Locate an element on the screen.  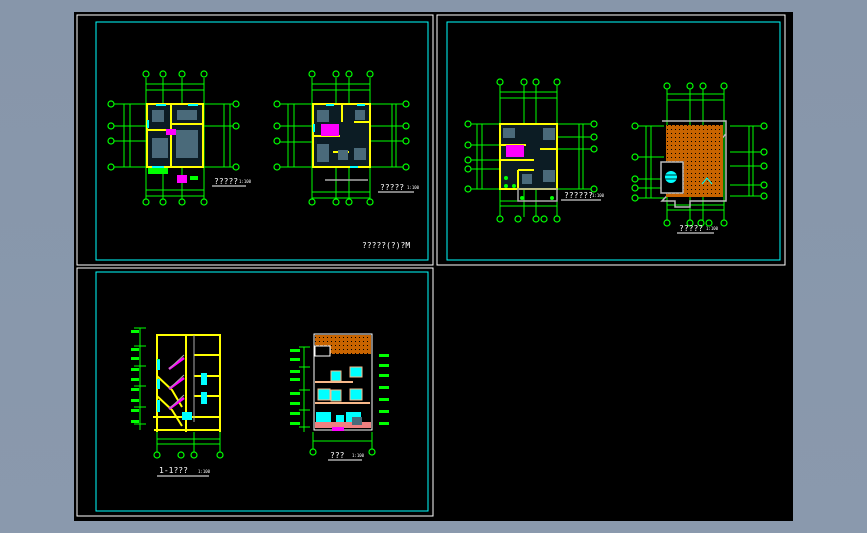
elevation-scale: 1:100 is located at coordinates (358, 455).